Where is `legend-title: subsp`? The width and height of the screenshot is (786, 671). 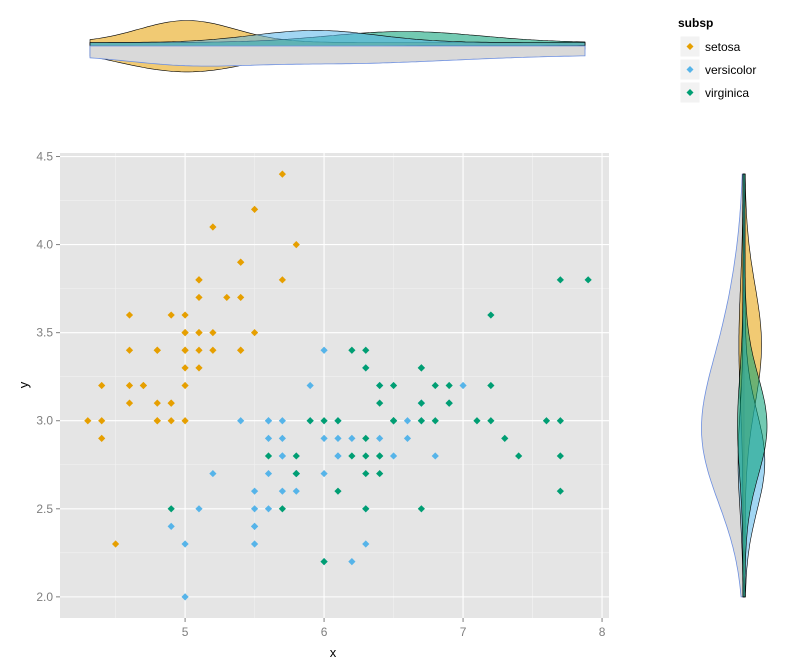
legend-title: subsp is located at coordinates (695, 23).